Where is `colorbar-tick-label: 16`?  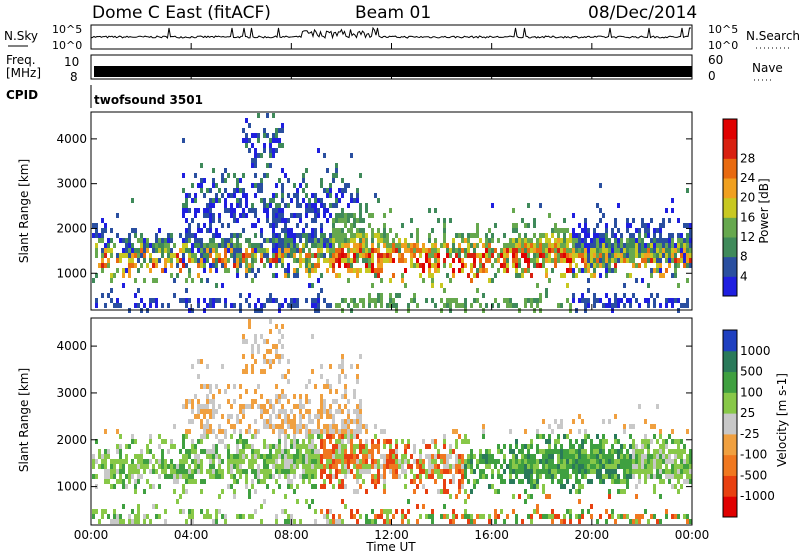 colorbar-tick-label: 16 is located at coordinates (747, 217).